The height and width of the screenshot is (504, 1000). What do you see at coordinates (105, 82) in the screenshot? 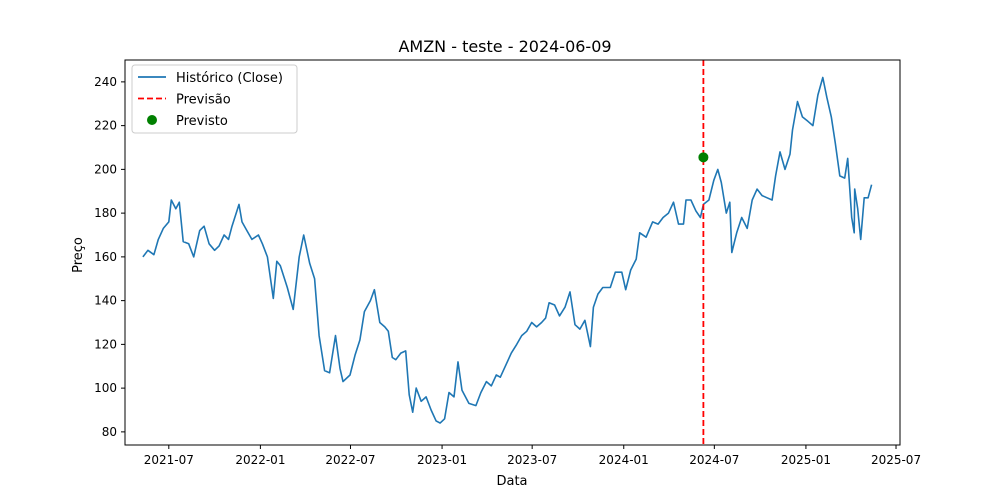
I see `y-tick-label: 240` at bounding box center [105, 82].